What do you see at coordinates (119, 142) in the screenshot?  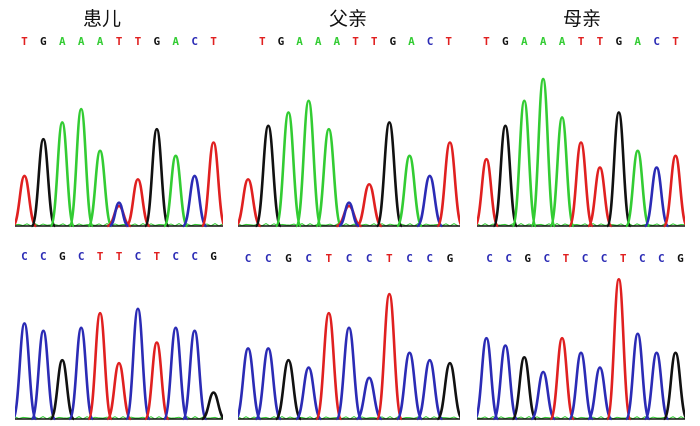 I see `chromatogram-patient-top` at bounding box center [119, 142].